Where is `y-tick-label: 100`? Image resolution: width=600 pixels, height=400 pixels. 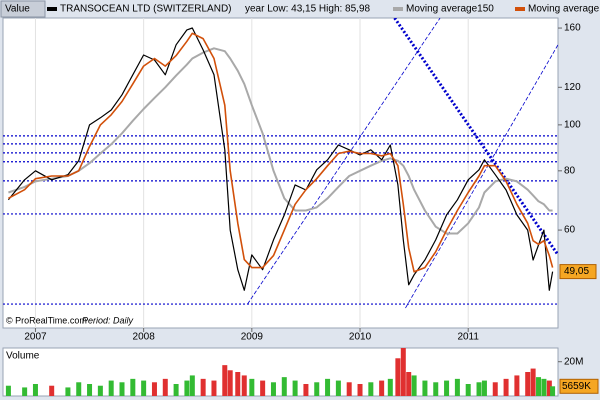
y-tick-label: 100 is located at coordinates (572, 125).